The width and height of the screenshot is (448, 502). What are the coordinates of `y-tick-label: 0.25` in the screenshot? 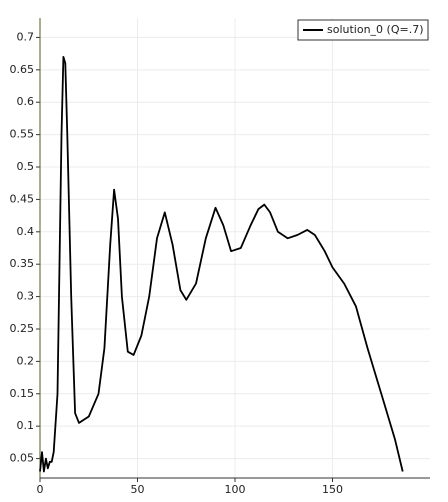 It's located at (22, 328).